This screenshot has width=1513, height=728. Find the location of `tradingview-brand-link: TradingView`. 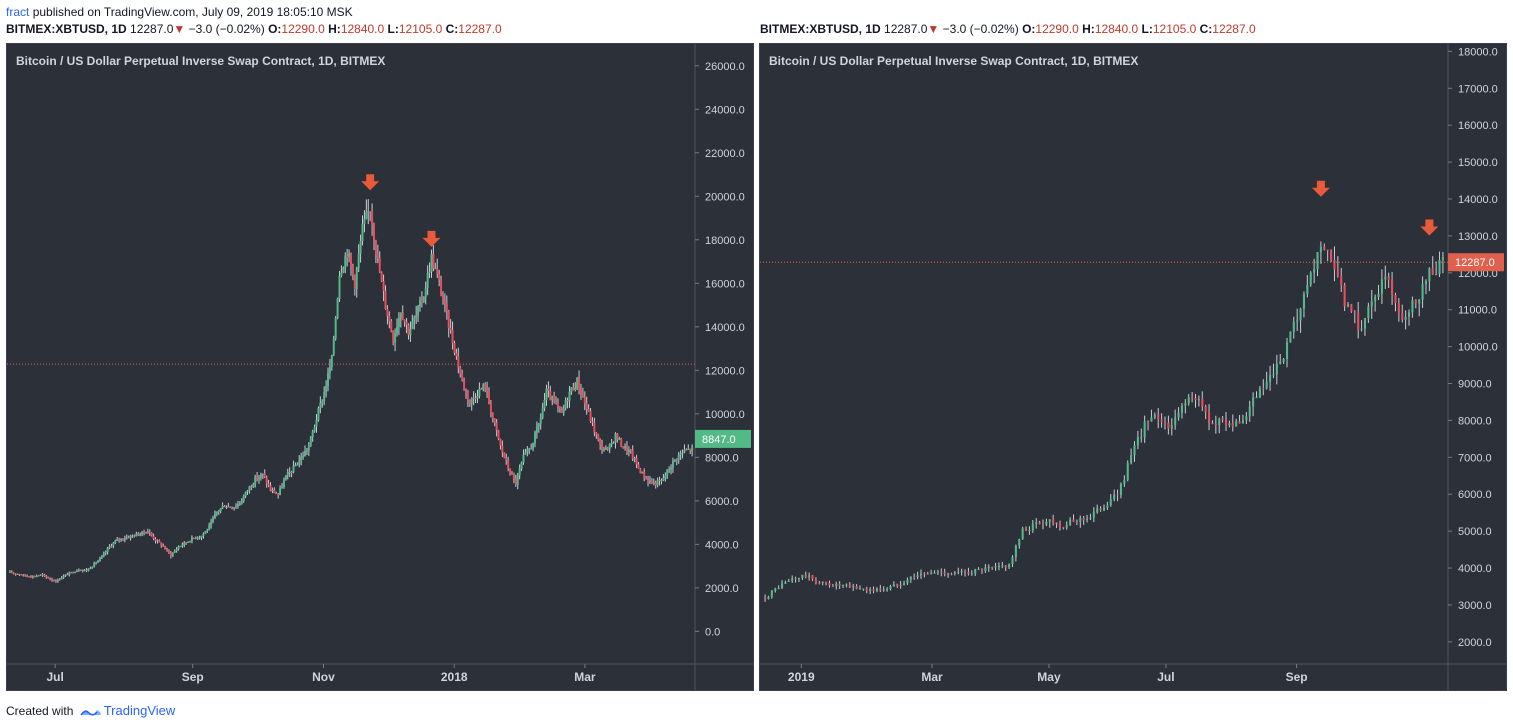

tradingview-brand-link: TradingView is located at coordinates (139, 710).